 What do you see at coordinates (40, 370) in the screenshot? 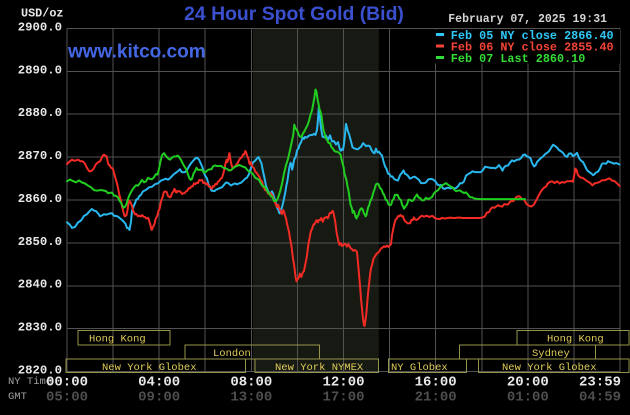
I see `svg-text: 2820.0` at bounding box center [40, 370].